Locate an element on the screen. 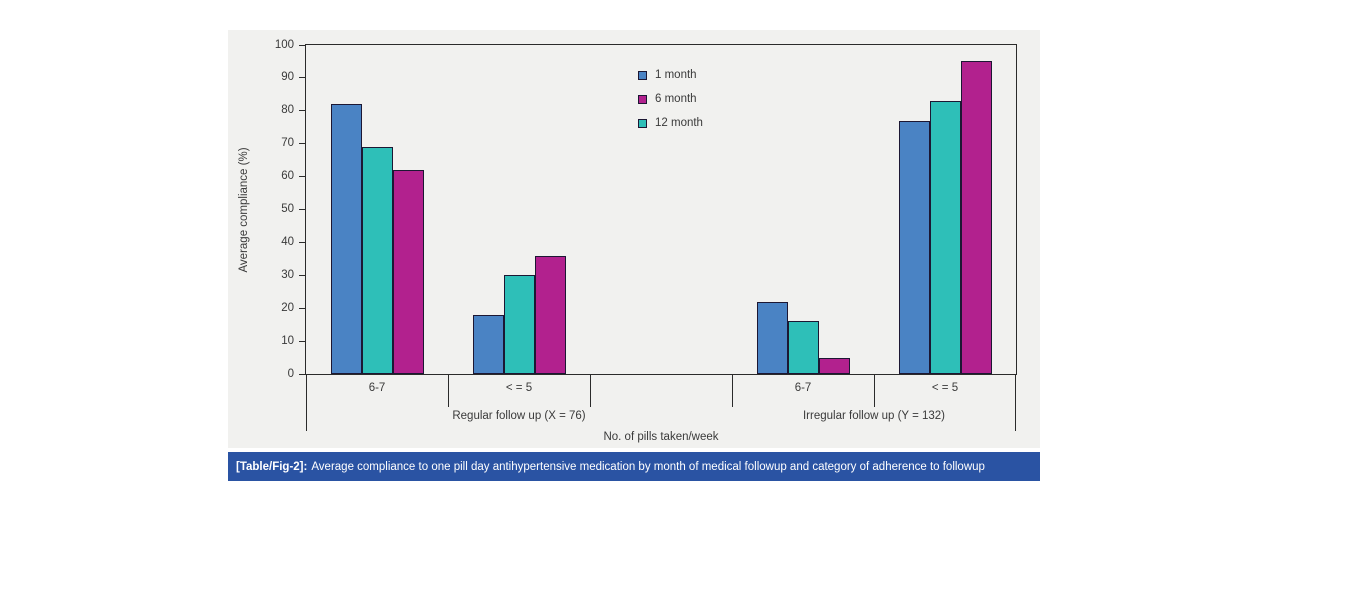 The width and height of the screenshot is (1354, 598). legend-label: 12 month is located at coordinates (679, 123).